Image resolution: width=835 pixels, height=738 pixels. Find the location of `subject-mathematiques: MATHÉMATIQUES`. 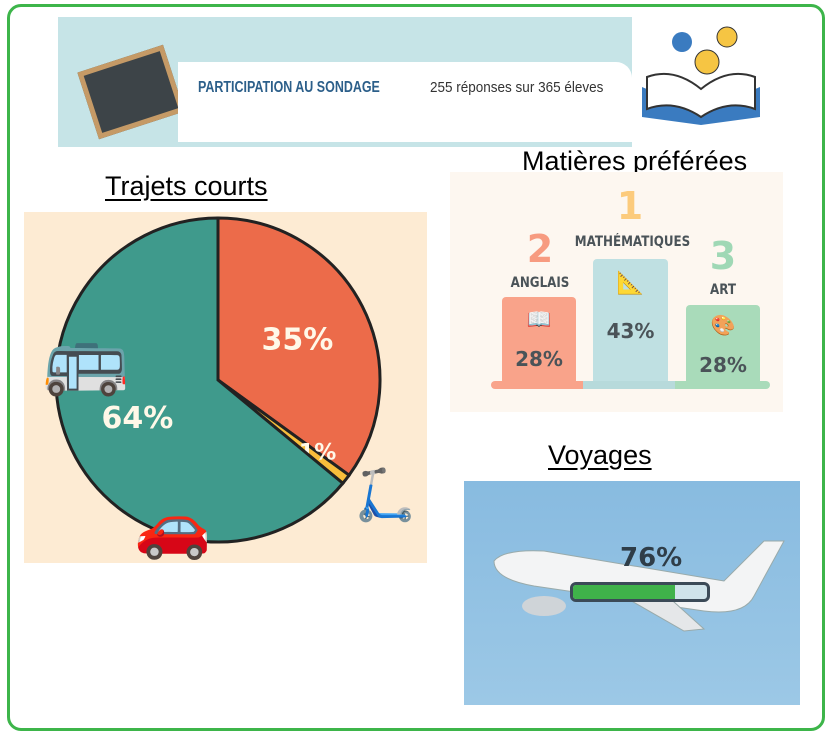

subject-mathematiques: MATHÉMATIQUES is located at coordinates (632, 242).